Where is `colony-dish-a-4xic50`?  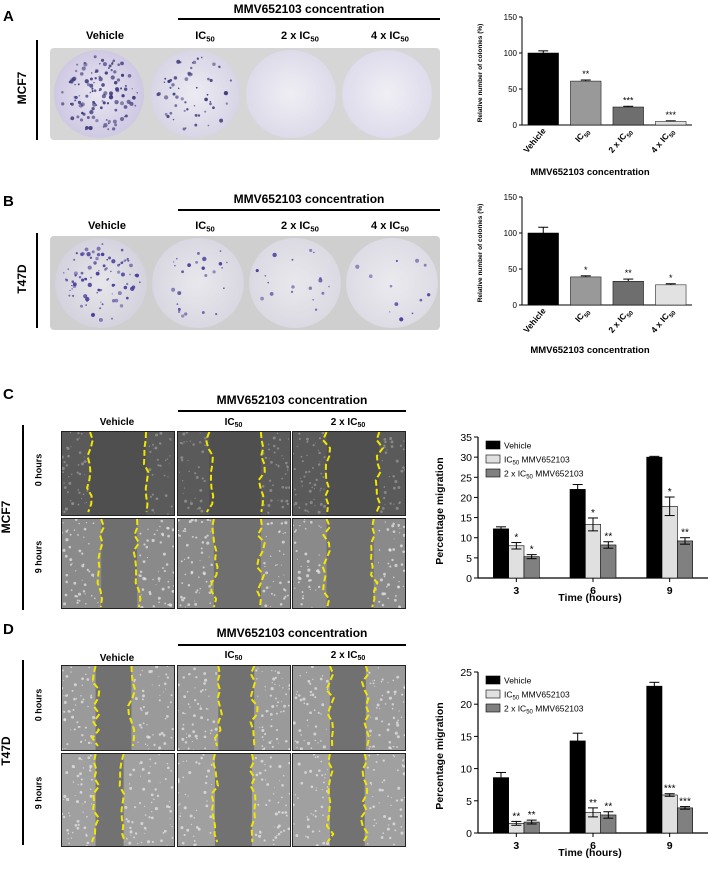 colony-dish-a-4xic50 is located at coordinates (387, 94).